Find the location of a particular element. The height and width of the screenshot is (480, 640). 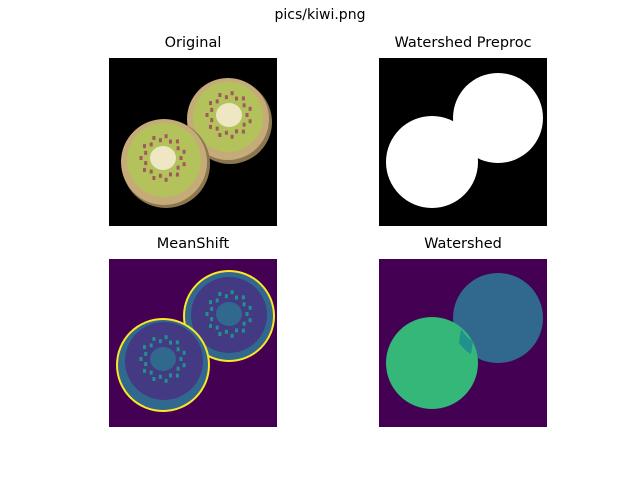

watershed-image-panel is located at coordinates (463, 343).